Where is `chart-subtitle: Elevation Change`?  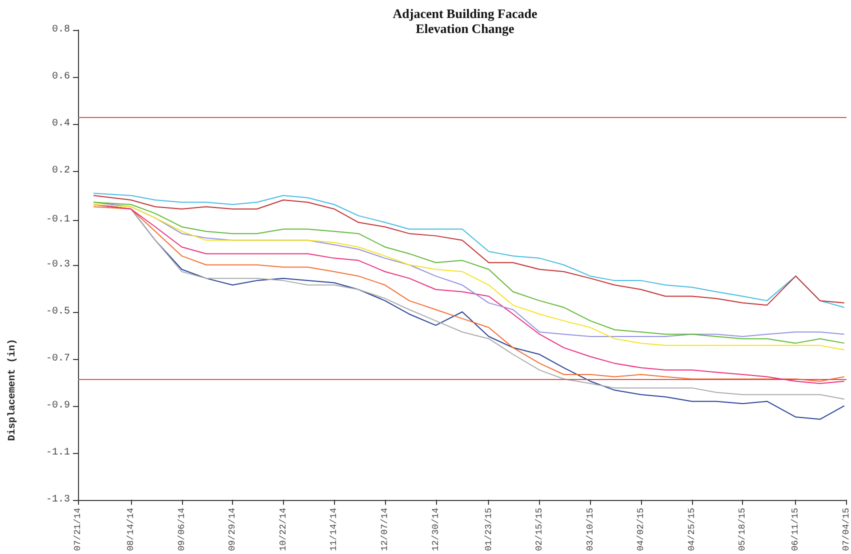 chart-subtitle: Elevation Change is located at coordinates (465, 28).